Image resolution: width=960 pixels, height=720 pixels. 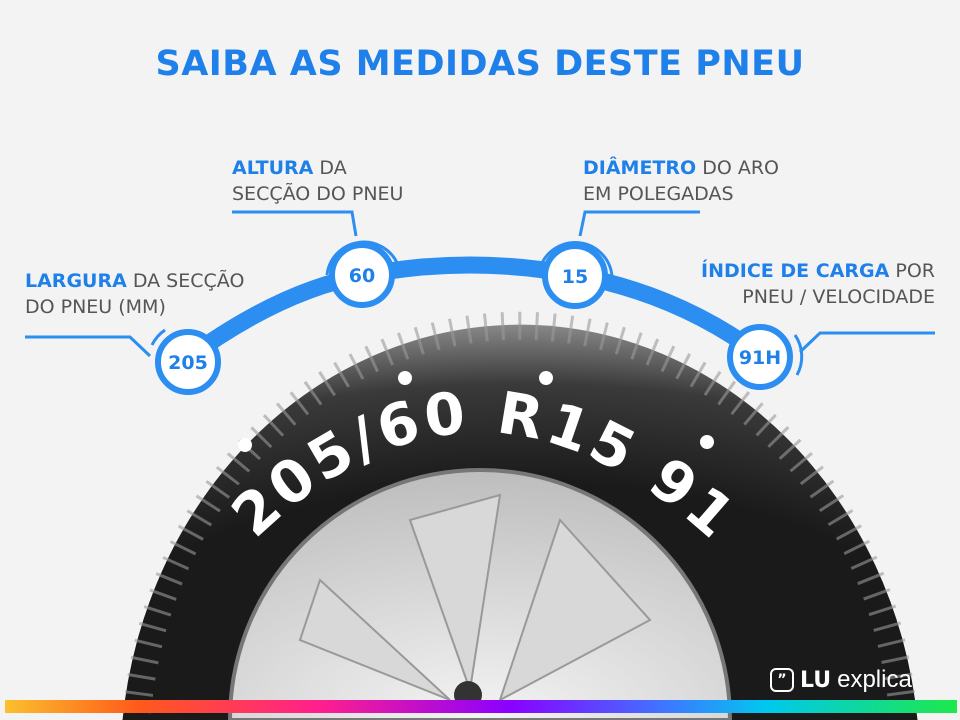 What do you see at coordinates (658, 194) in the screenshot?
I see `label-diametro-line2: EM POLEGADAS` at bounding box center [658, 194].